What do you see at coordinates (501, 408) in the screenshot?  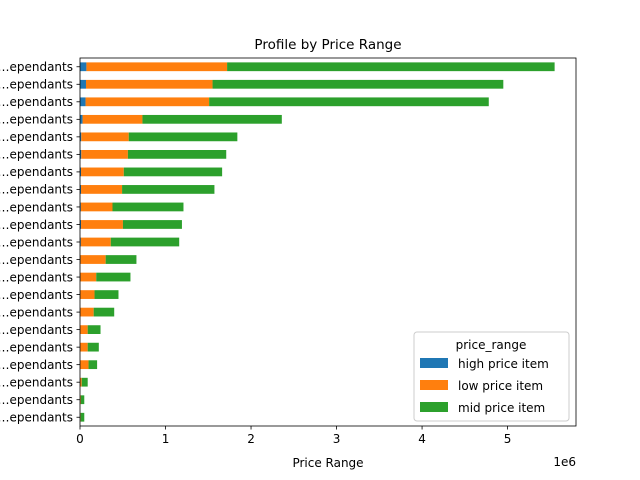 I see `legend-label-3: mid price item` at bounding box center [501, 408].